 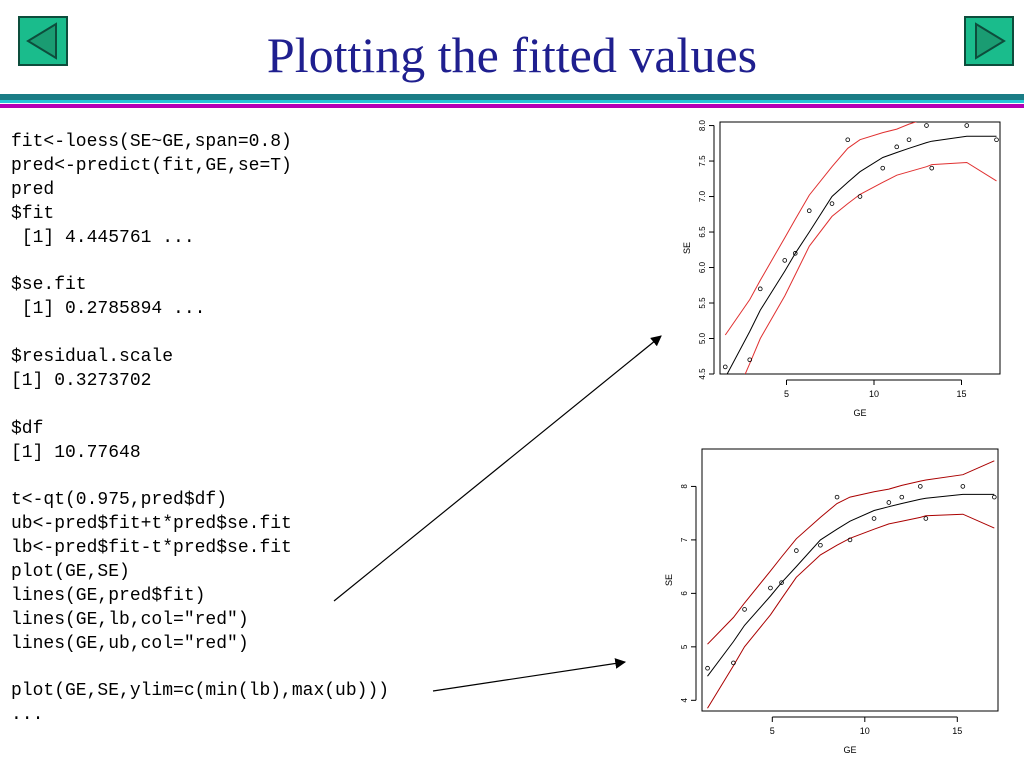 I want to click on triangle-right-icon, so click(x=990, y=41).